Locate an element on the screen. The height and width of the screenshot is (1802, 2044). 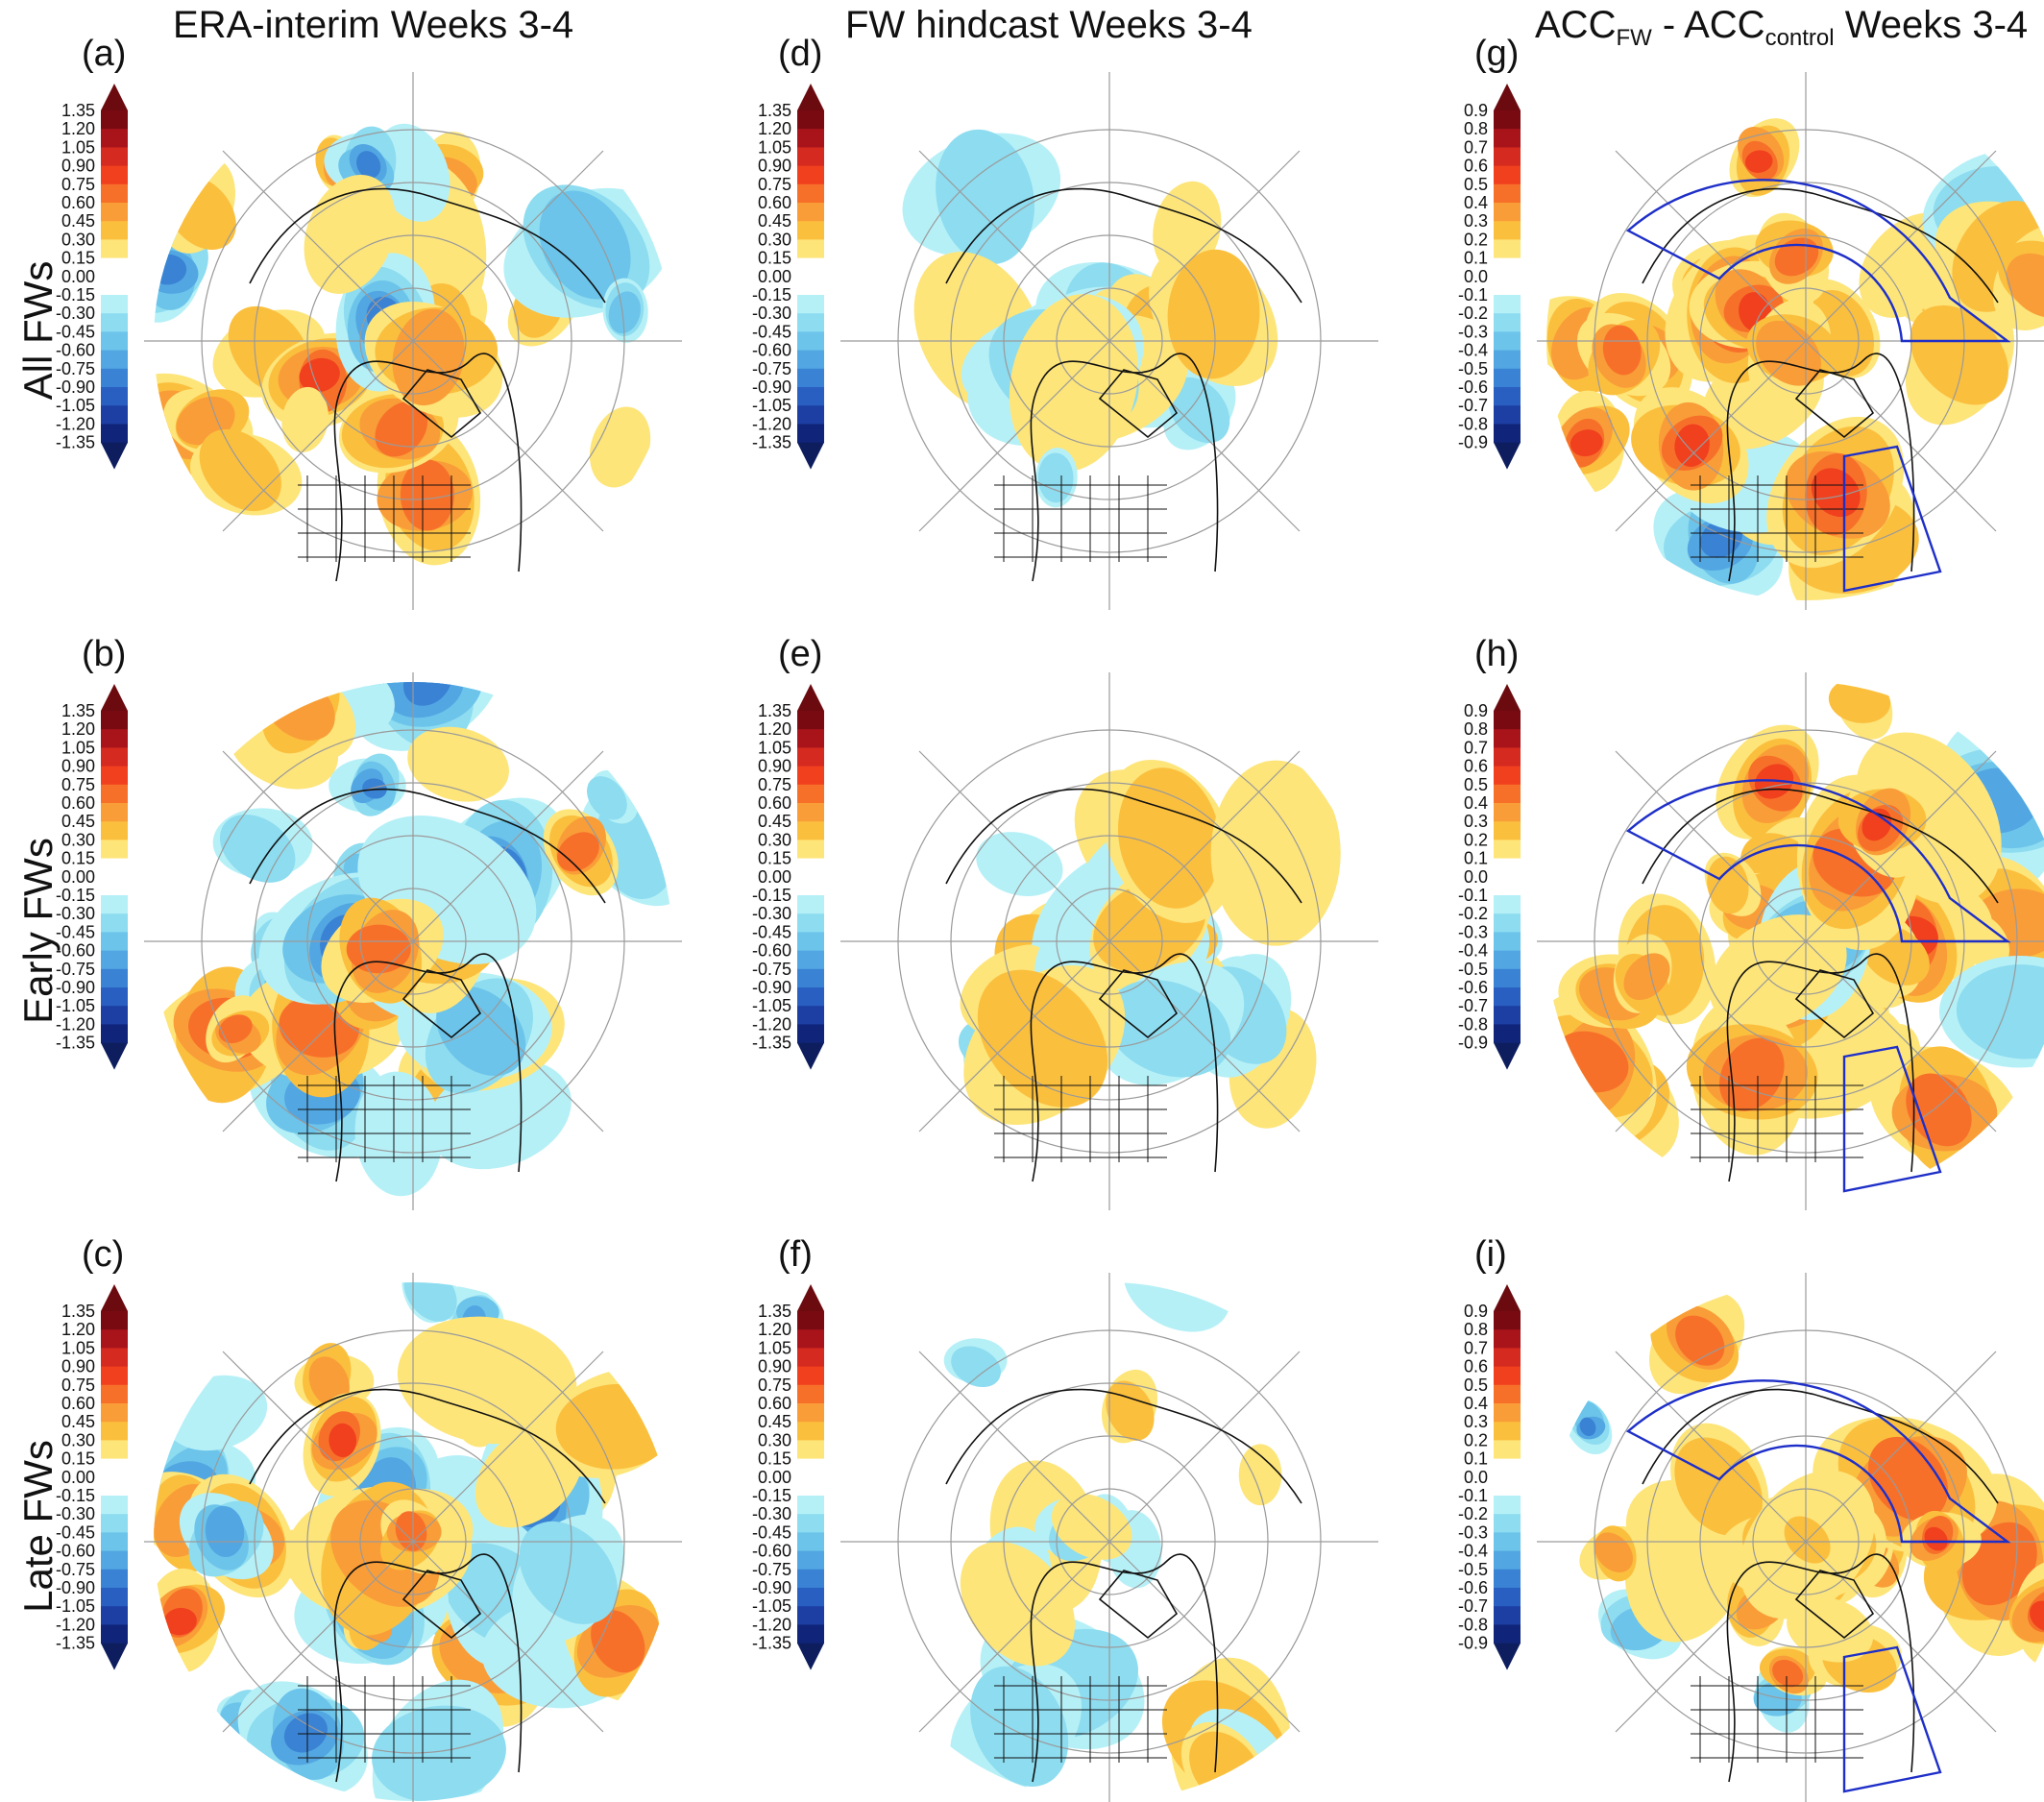
colorbar-tick-label: -0.3 is located at coordinates (1473, 931).